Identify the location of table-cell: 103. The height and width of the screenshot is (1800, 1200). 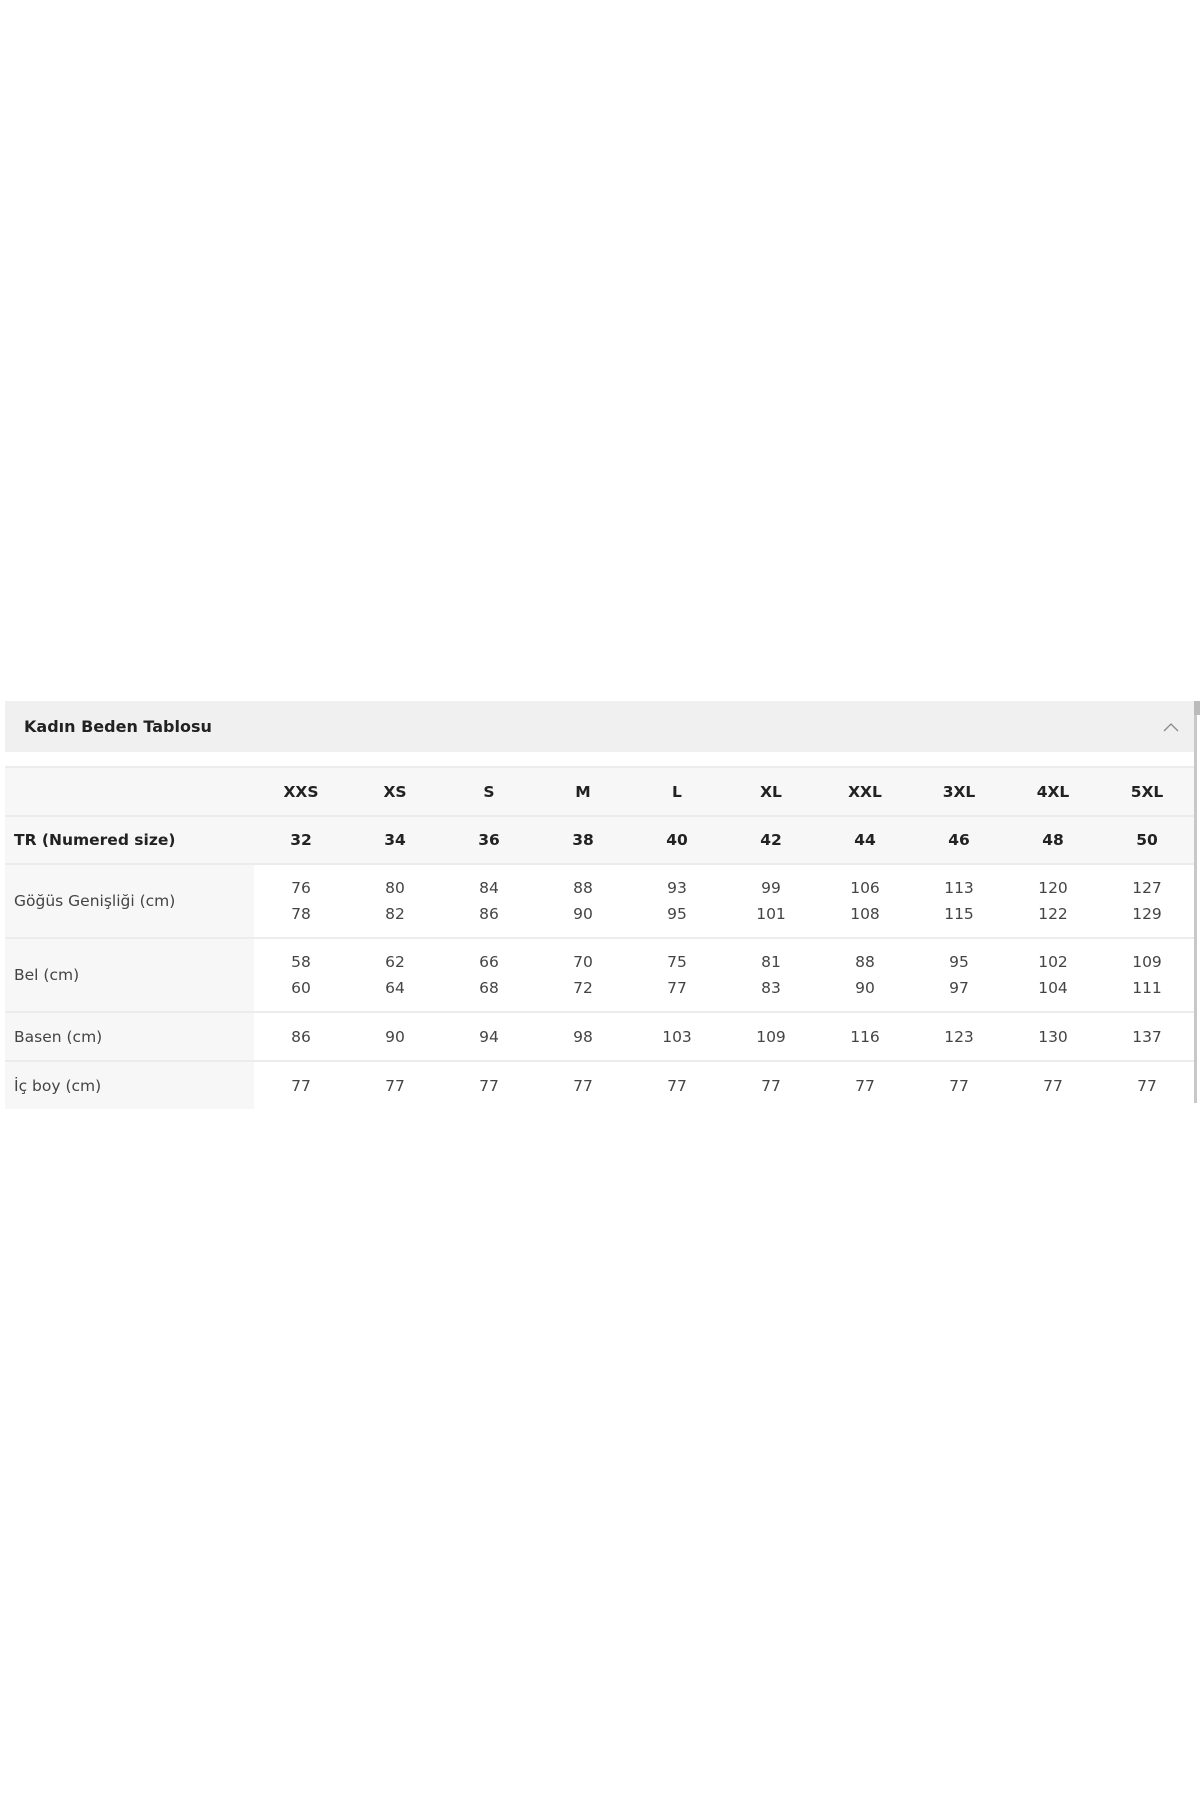
(677, 1036).